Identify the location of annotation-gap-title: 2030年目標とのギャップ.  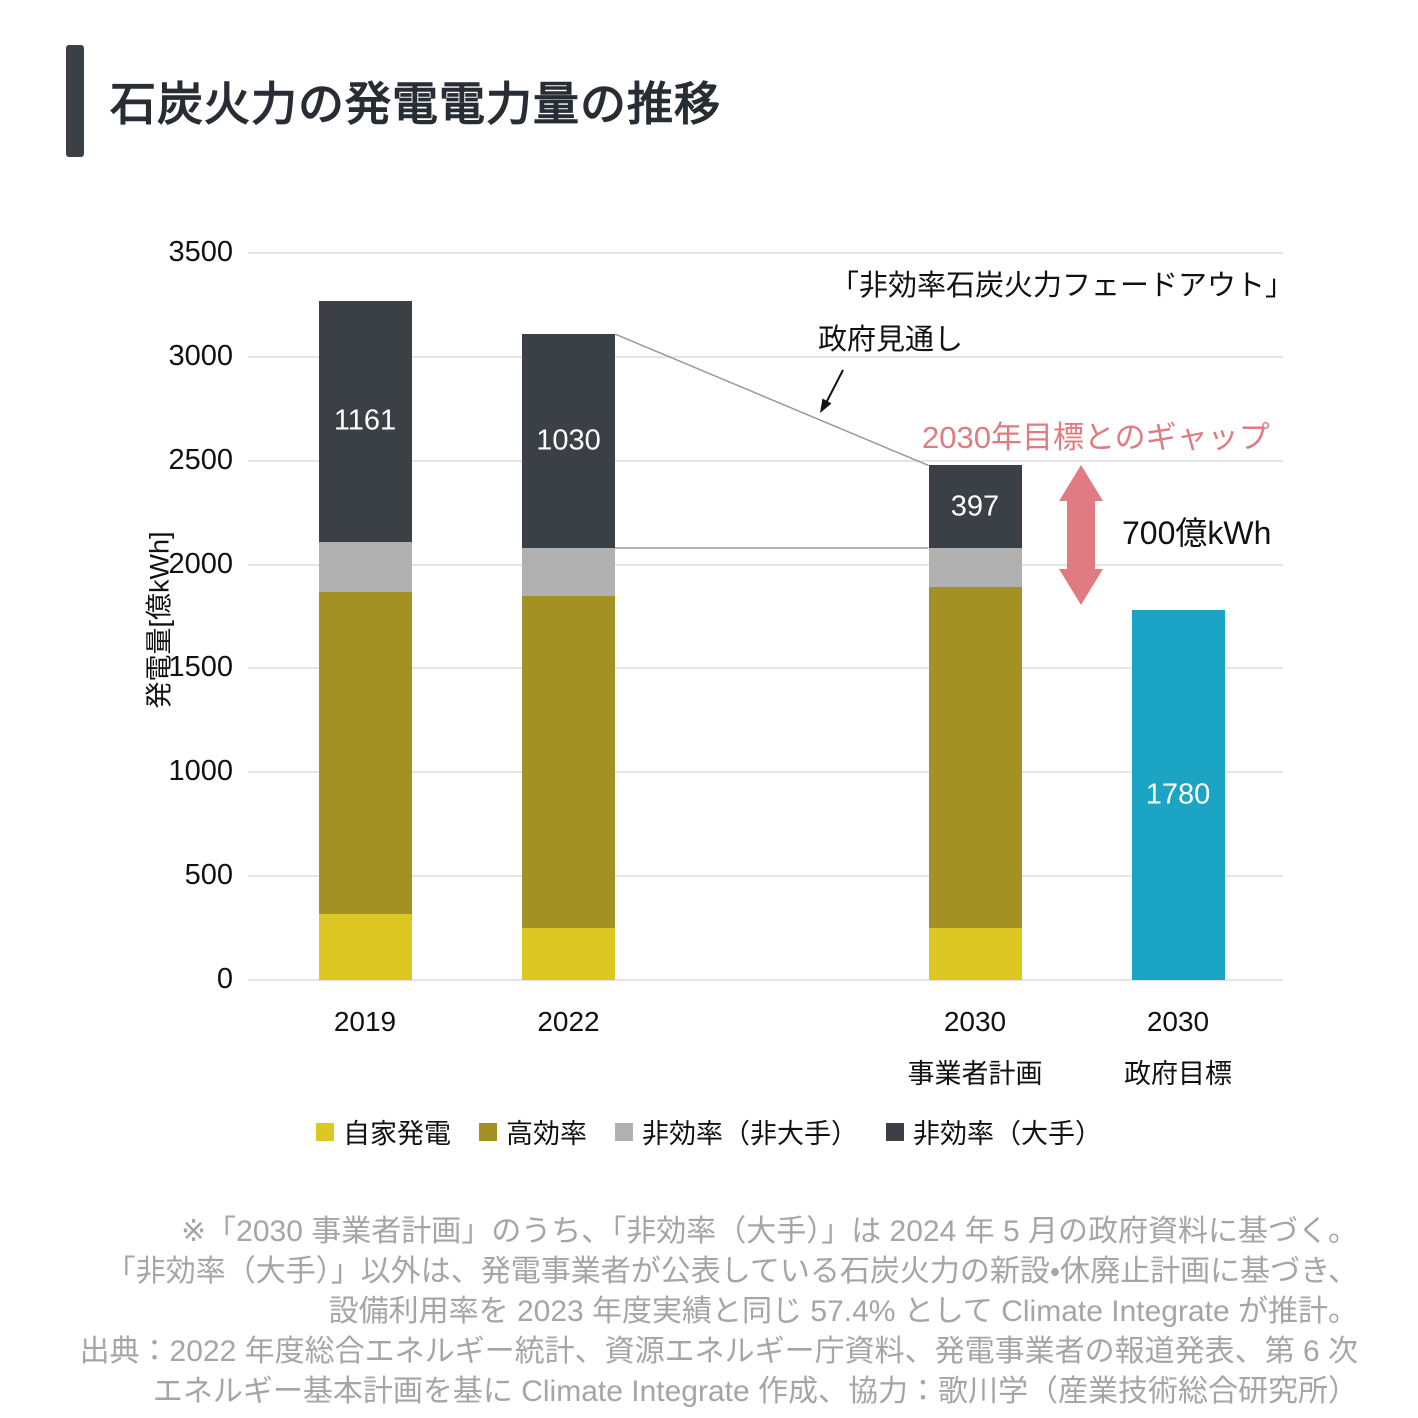
(1096, 437).